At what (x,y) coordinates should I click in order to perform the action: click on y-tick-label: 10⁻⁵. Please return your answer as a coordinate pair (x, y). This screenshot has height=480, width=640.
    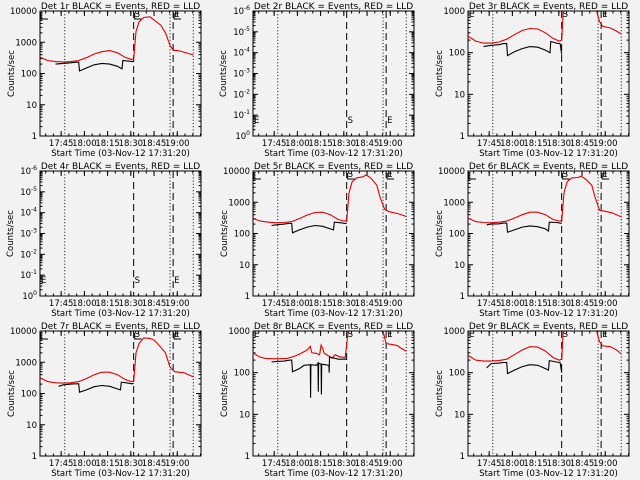
    Looking at the image, I should click on (241, 32).